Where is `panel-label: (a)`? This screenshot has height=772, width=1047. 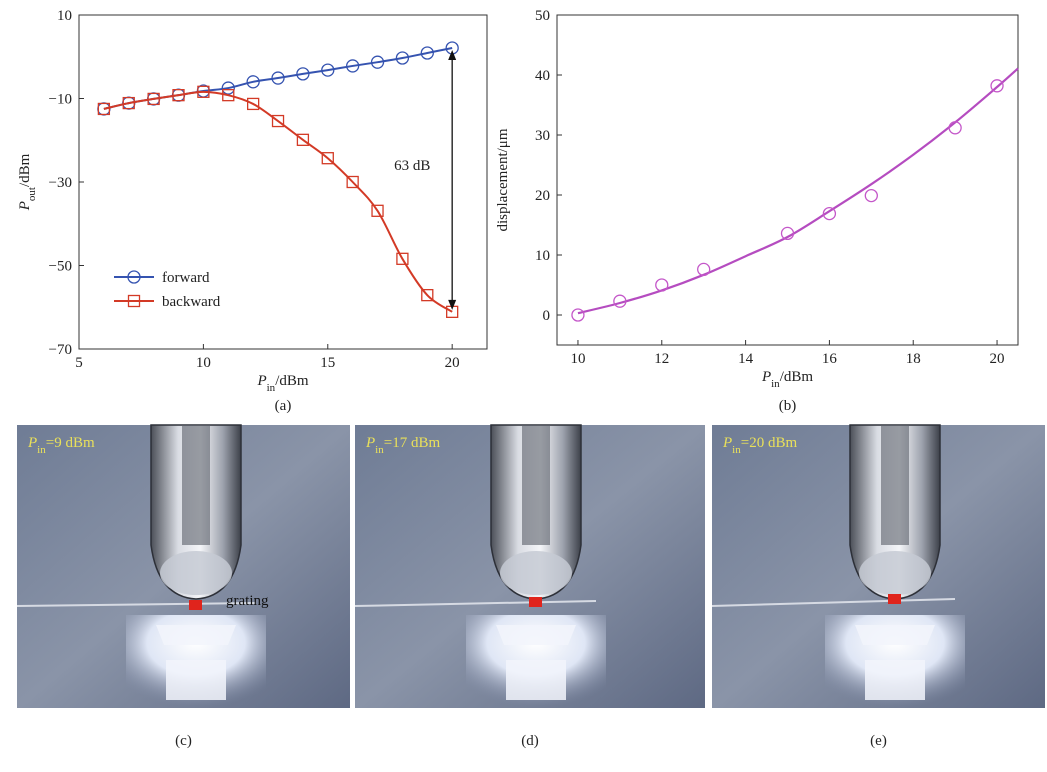
panel-label: (a) is located at coordinates (283, 406).